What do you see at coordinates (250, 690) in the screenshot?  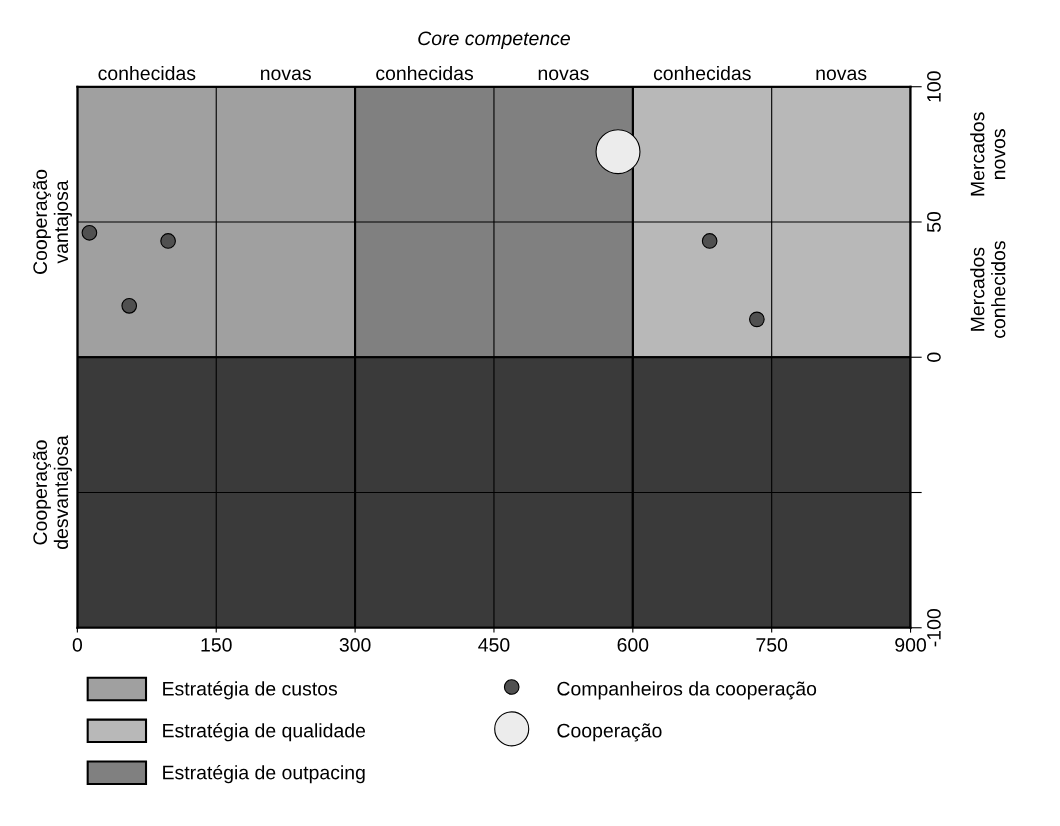 I see `legend-label: Estratégia de custos` at bounding box center [250, 690].